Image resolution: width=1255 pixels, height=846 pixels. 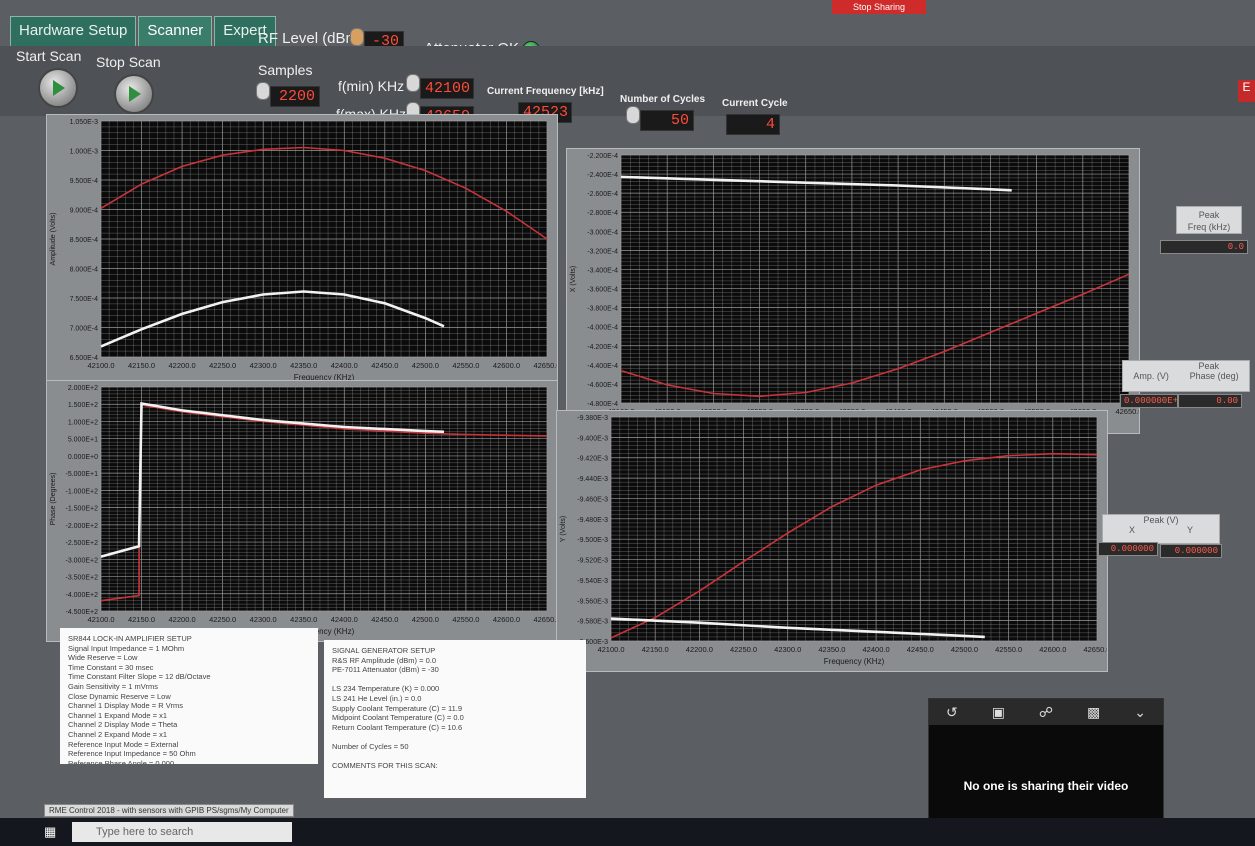 I want to click on y-axis-label: Phase (Degrees), so click(x=53, y=499).